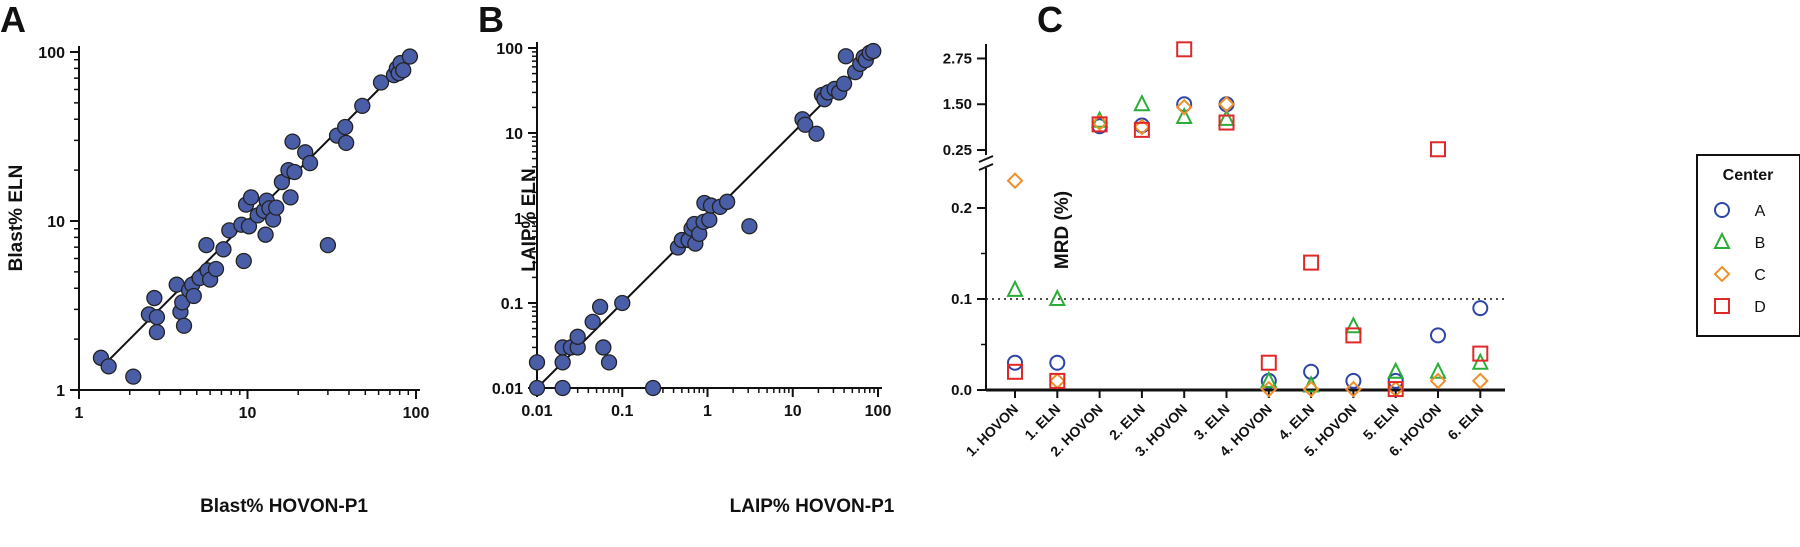  I want to click on panel-c-axis-break, so click(986, 167).